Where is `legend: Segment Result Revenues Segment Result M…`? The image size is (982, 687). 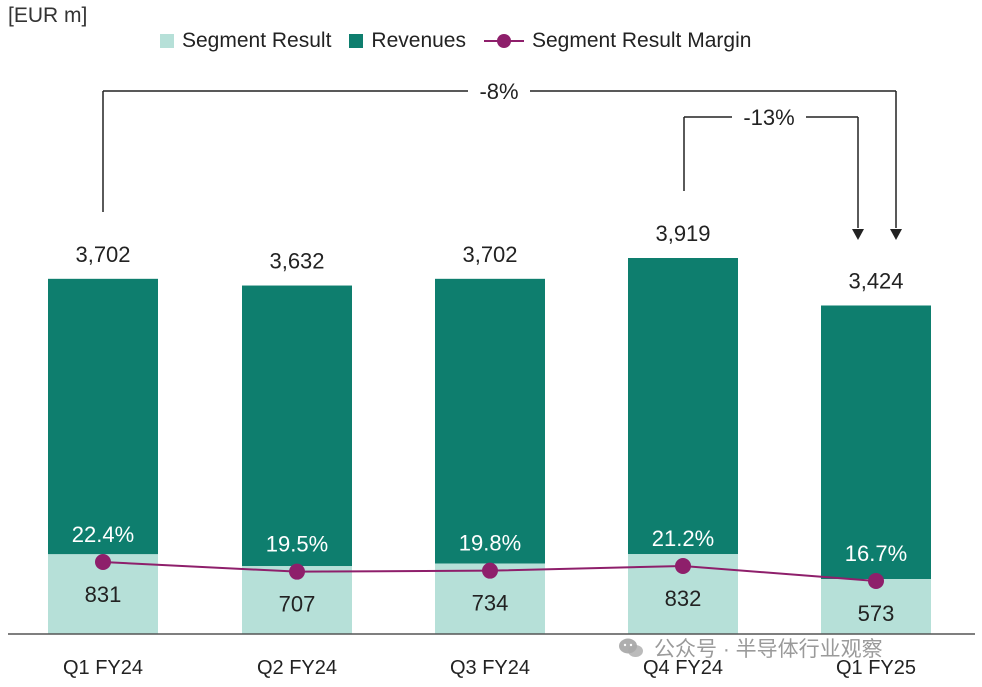
legend: Segment Result Revenues Segment Result M… is located at coordinates (464, 41).